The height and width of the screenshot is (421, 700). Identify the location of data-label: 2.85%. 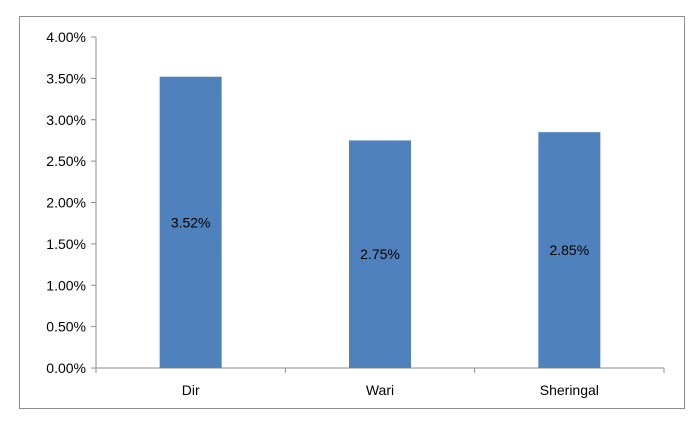
(569, 250).